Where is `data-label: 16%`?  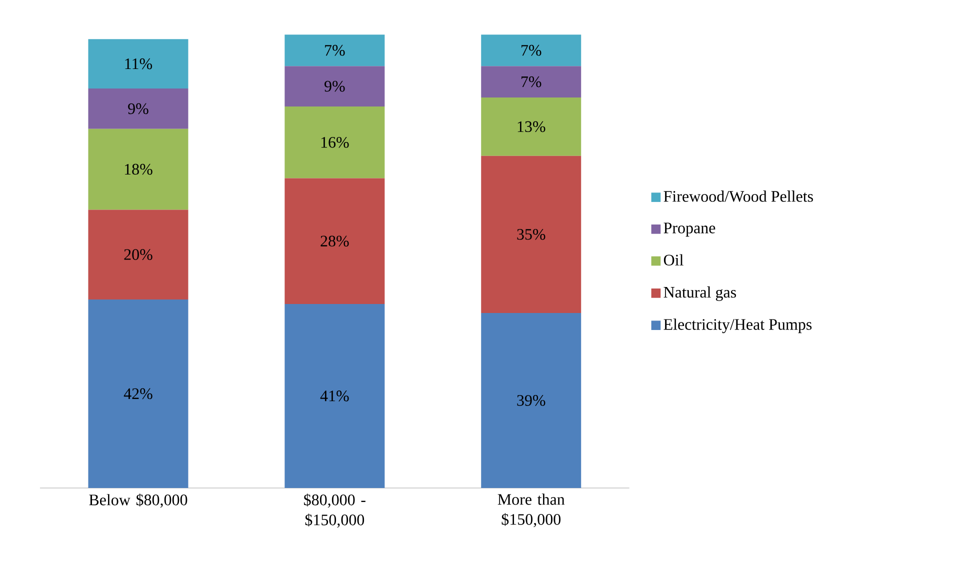 data-label: 16% is located at coordinates (335, 142).